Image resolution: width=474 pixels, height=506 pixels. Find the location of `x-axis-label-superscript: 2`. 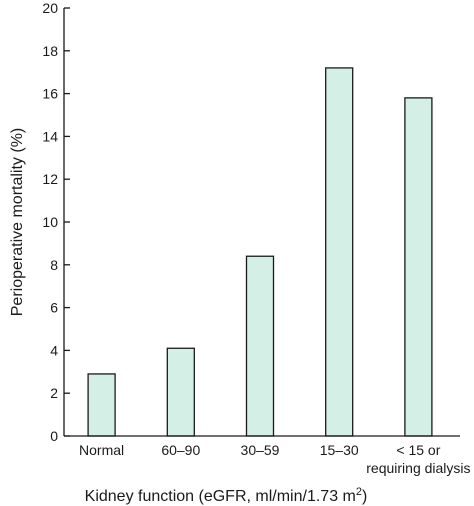

x-axis-label-superscript: 2 is located at coordinates (359, 492).